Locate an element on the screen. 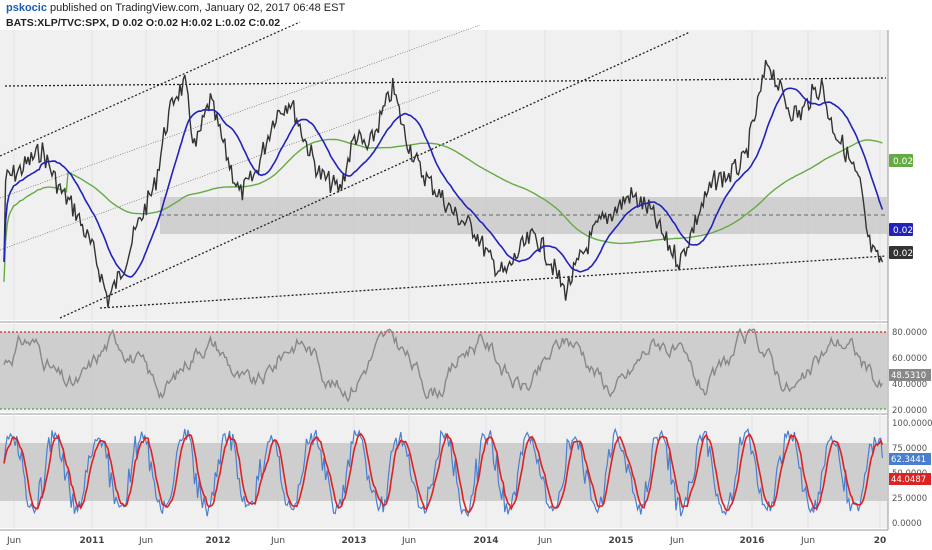  price-last-blue: 0.02 is located at coordinates (901, 229).